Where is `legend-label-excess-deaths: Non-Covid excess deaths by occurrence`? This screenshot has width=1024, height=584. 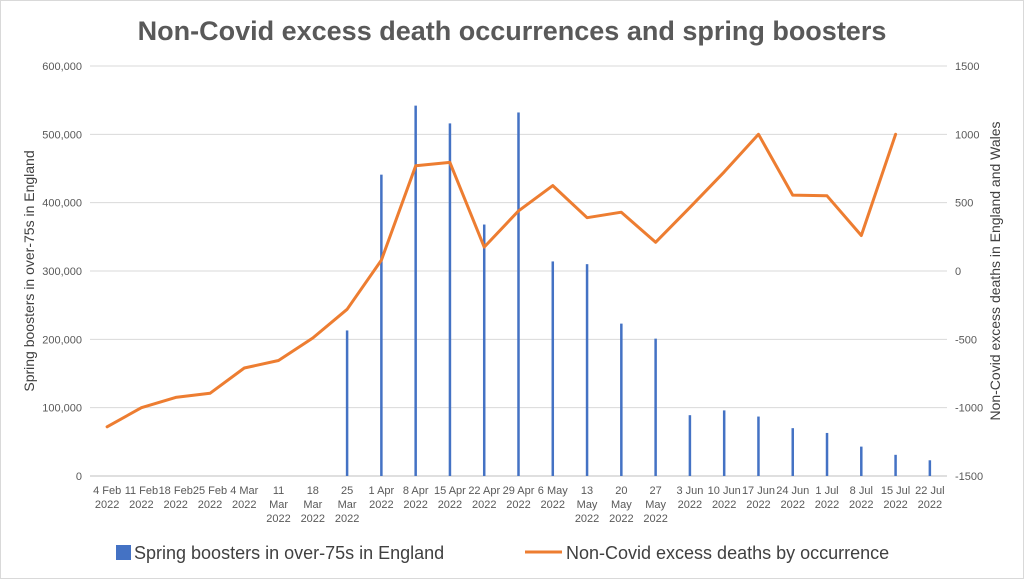
legend-label-excess-deaths: Non-Covid excess deaths by occurrence is located at coordinates (727, 553).